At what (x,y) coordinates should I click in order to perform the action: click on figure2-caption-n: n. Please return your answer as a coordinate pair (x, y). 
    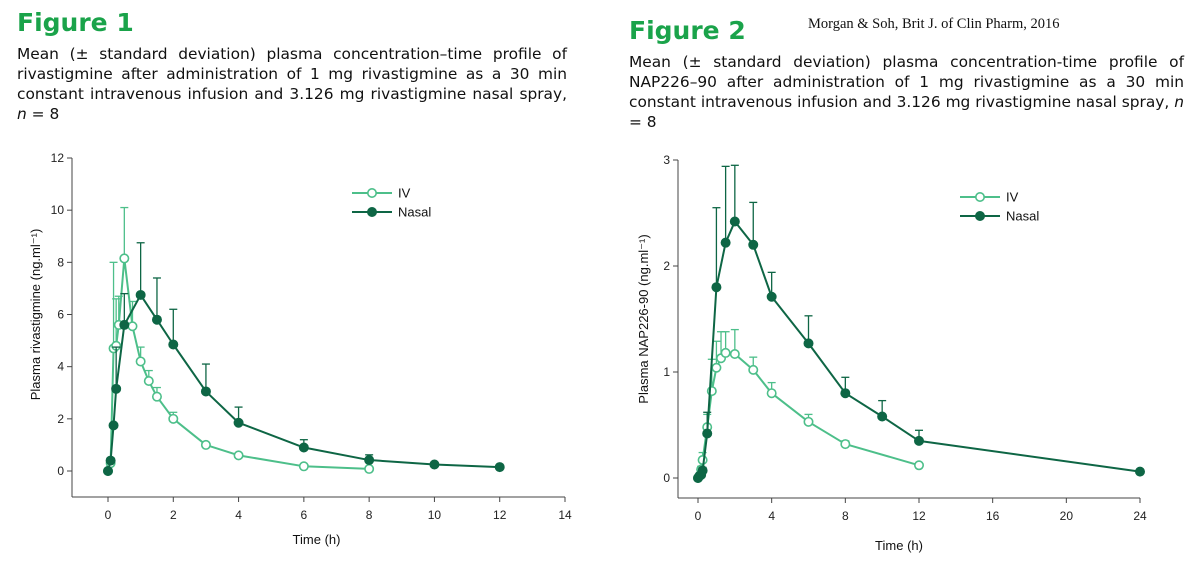
    Looking at the image, I should click on (1179, 102).